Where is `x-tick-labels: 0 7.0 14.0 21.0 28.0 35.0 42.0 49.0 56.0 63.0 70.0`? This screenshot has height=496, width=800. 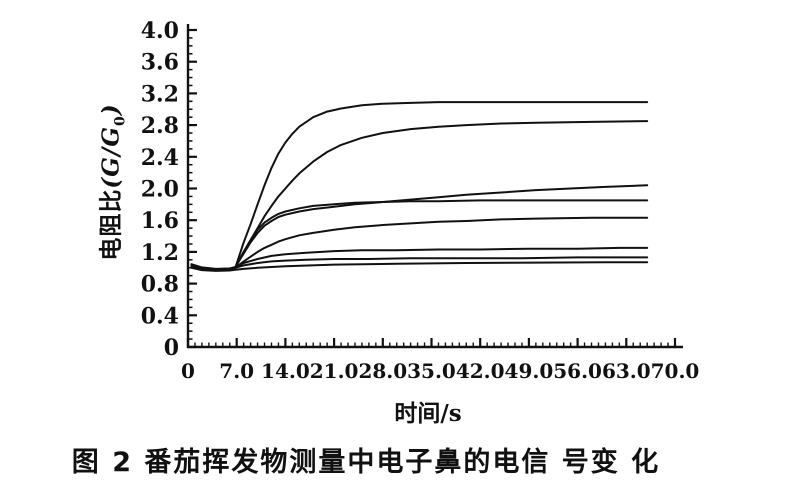
x-tick-labels: 0 7.0 14.0 21.0 28.0 35.0 42.0 49.0 56.0 63.0 70.0 is located at coordinates (440, 371).